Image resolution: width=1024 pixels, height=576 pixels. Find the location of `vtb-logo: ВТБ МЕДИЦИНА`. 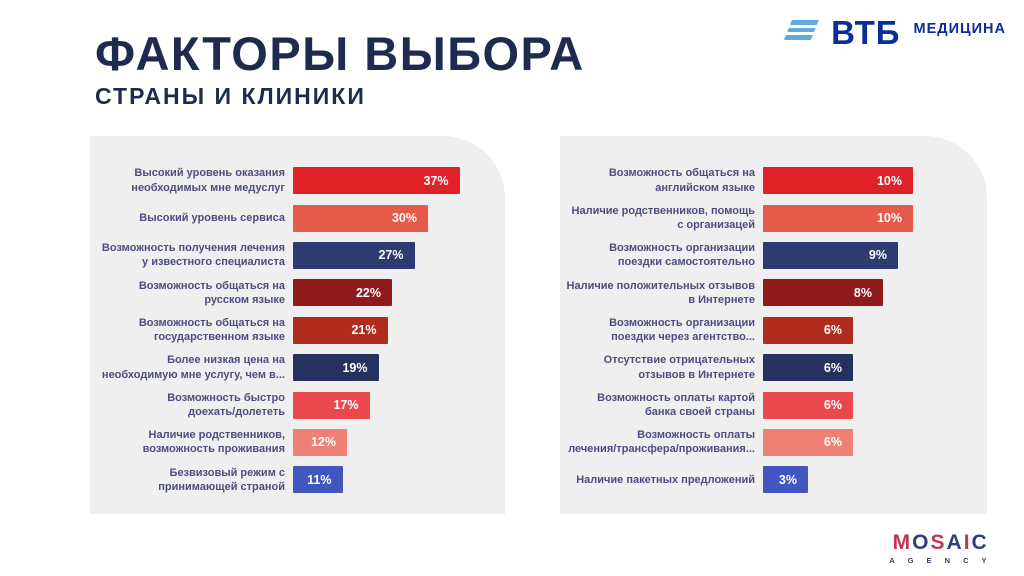

vtb-logo: ВТБ МЕДИЦИНА is located at coordinates (895, 32).